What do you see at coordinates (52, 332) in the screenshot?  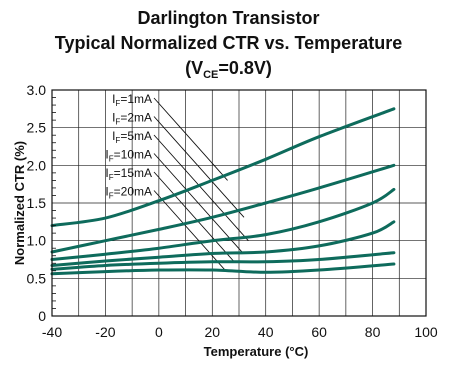 I see `x-tick-label: -40` at bounding box center [52, 332].